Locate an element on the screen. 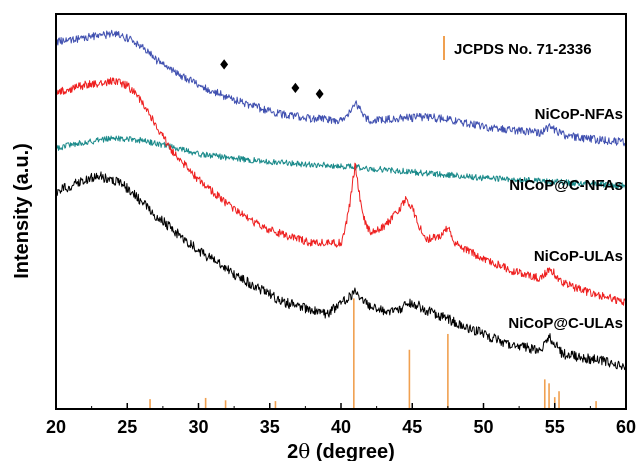 The height and width of the screenshot is (461, 638). x-tick-label: 35 is located at coordinates (270, 427).